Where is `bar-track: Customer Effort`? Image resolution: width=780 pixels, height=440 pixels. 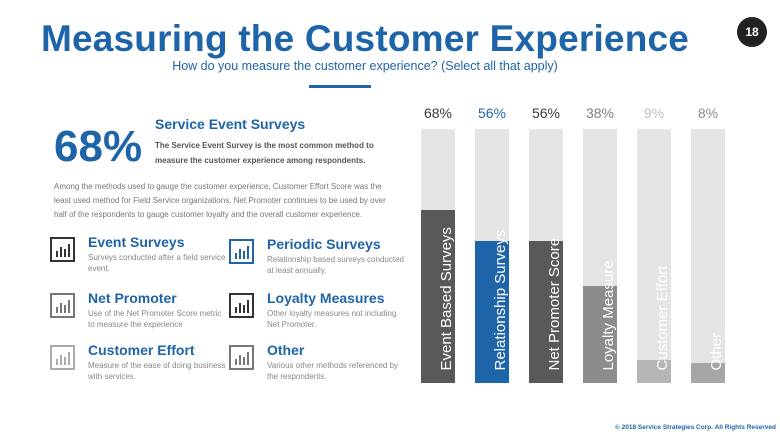
bar-track: Customer Effort is located at coordinates (654, 256).